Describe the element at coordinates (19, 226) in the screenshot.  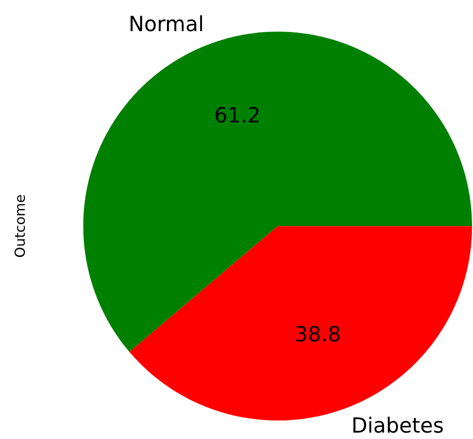
I see `text: Outcome` at that location.